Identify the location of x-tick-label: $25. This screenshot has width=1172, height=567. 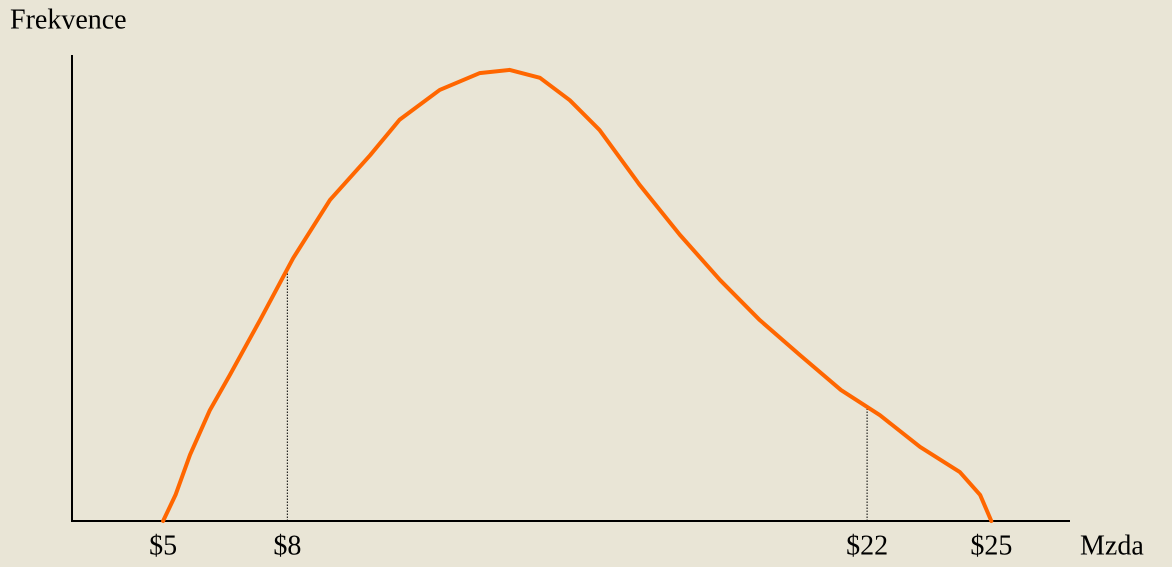
(991, 545).